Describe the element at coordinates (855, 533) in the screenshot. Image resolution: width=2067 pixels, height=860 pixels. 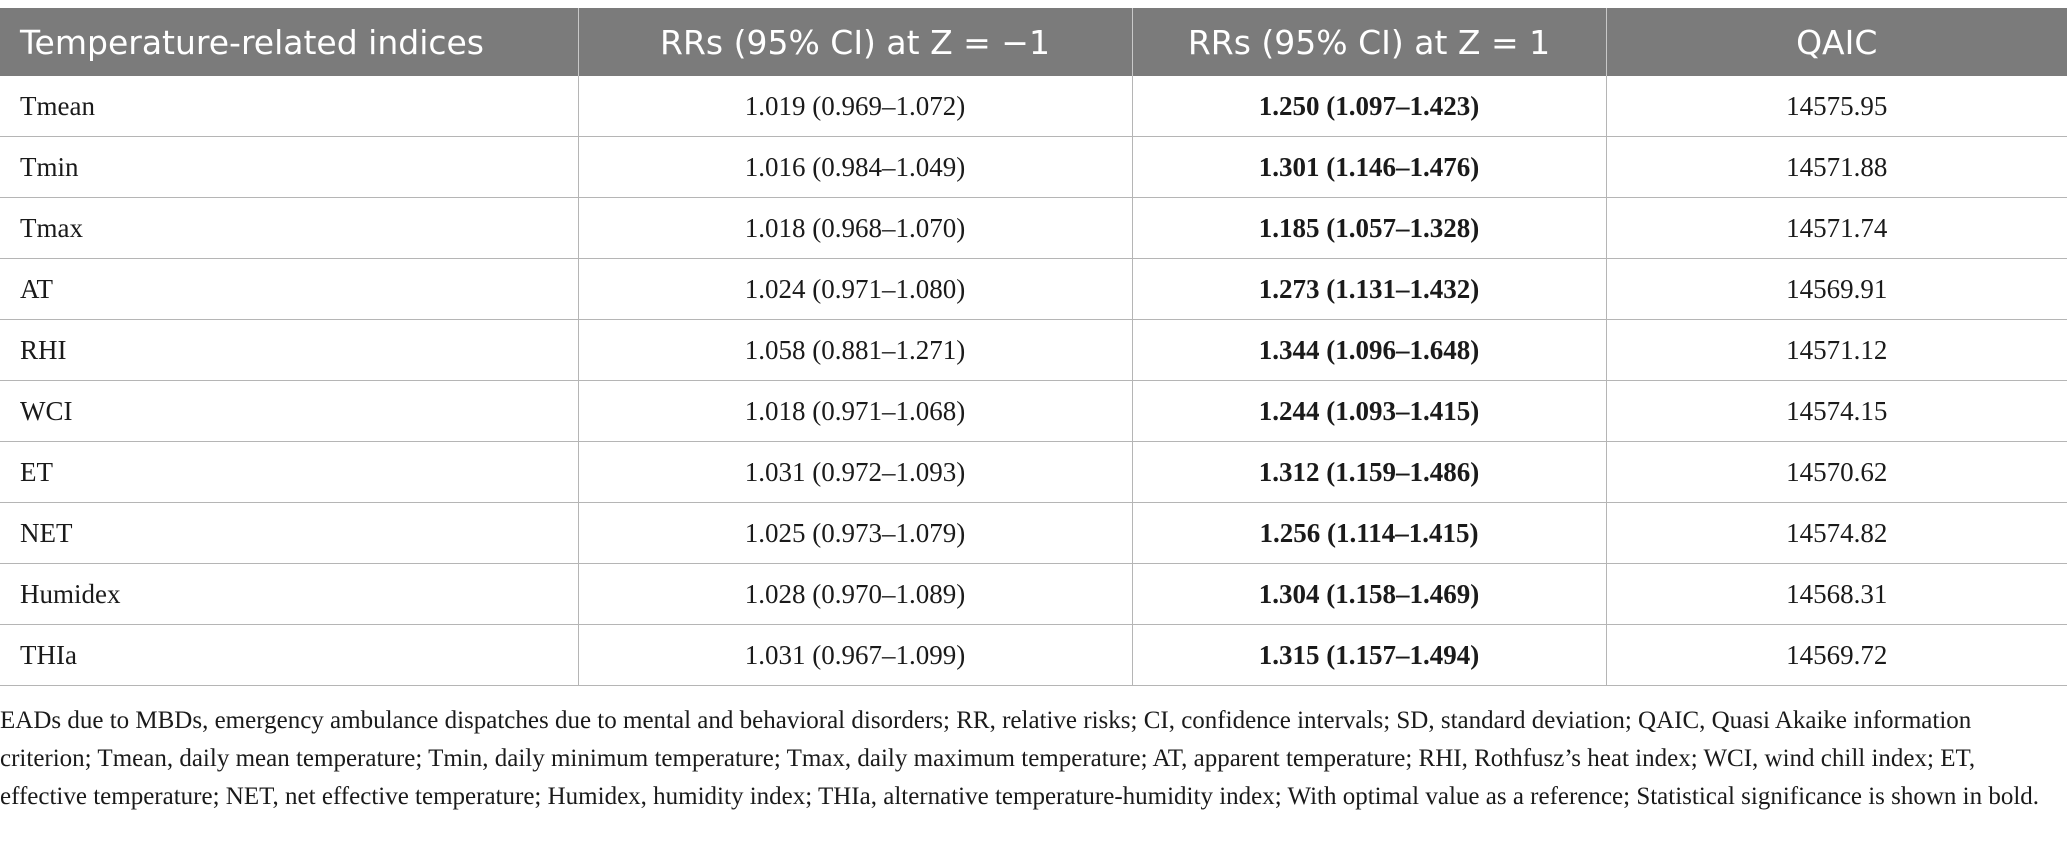
I see `cell-rr-z-neg1: 1.025 (0.973–1.079)` at that location.